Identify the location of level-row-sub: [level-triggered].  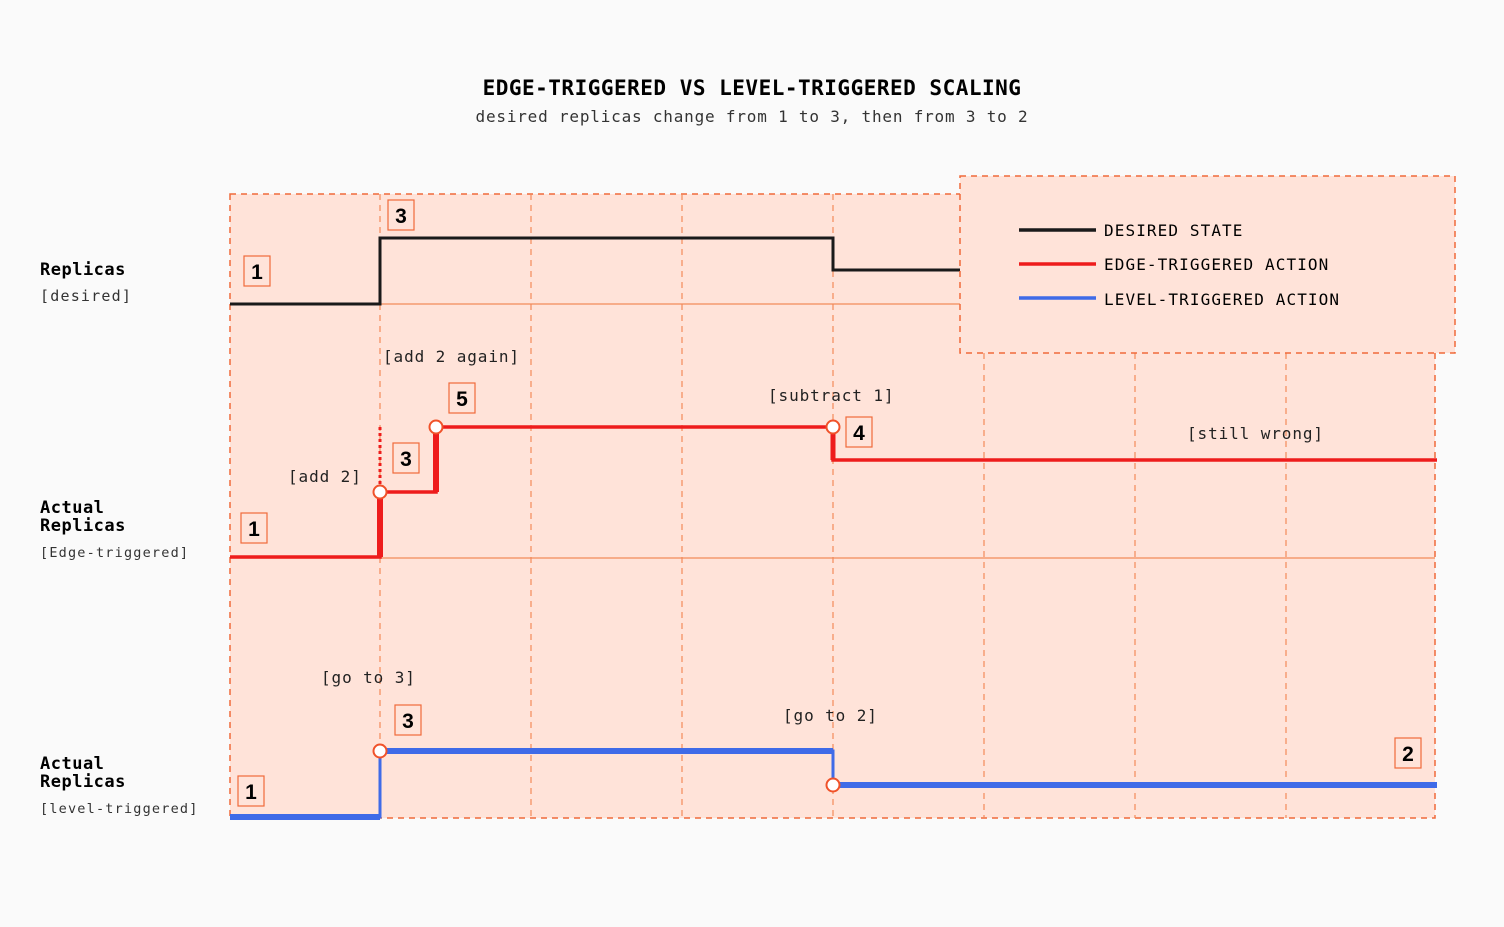
(119, 809).